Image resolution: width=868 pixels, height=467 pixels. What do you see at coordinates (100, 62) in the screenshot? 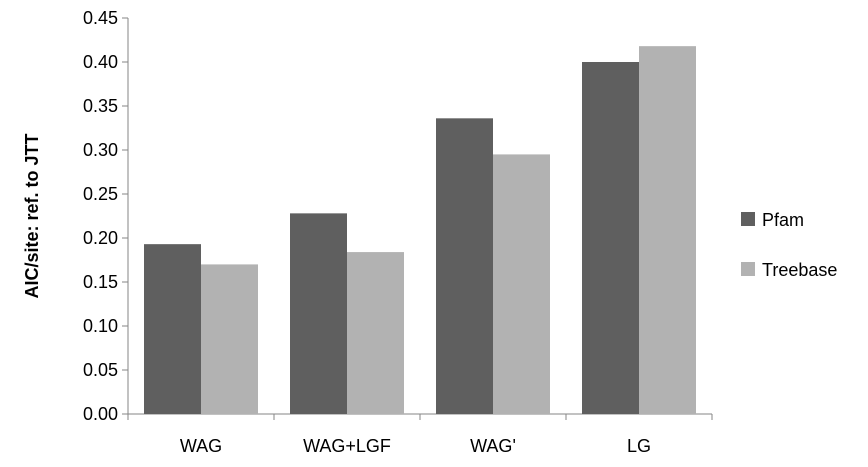
I see `y-tick-label: 0.40` at bounding box center [100, 62].